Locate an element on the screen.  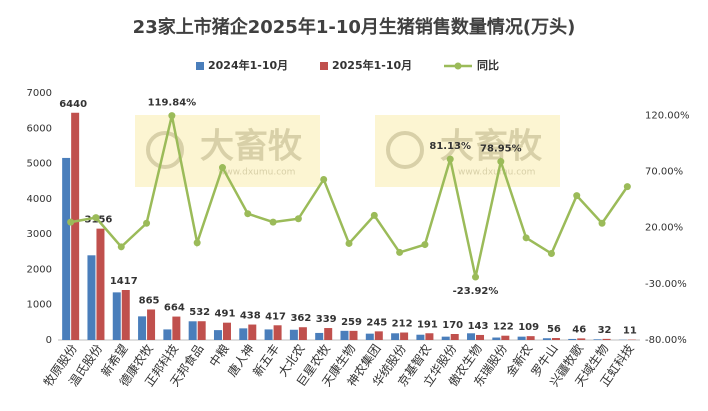
value-label: 212 is located at coordinates (402, 324).